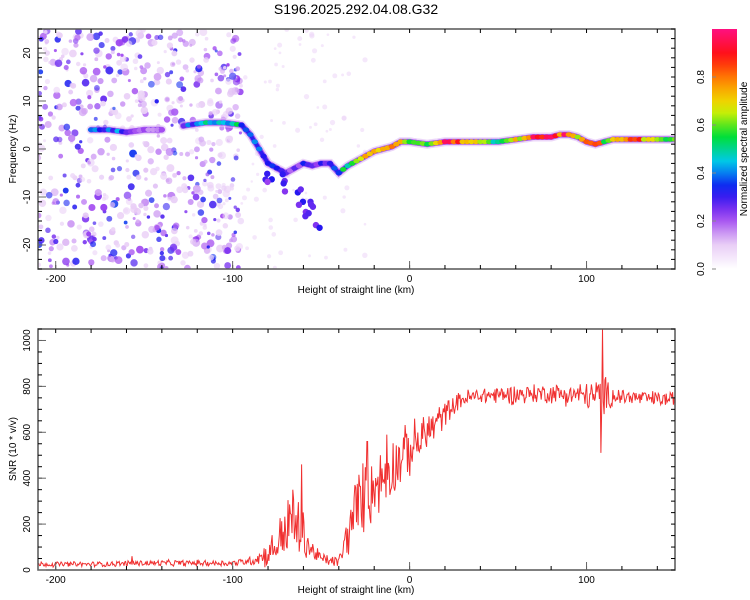 The width and height of the screenshot is (750, 600). I want to click on y-tick-label: 200, so click(27, 523).